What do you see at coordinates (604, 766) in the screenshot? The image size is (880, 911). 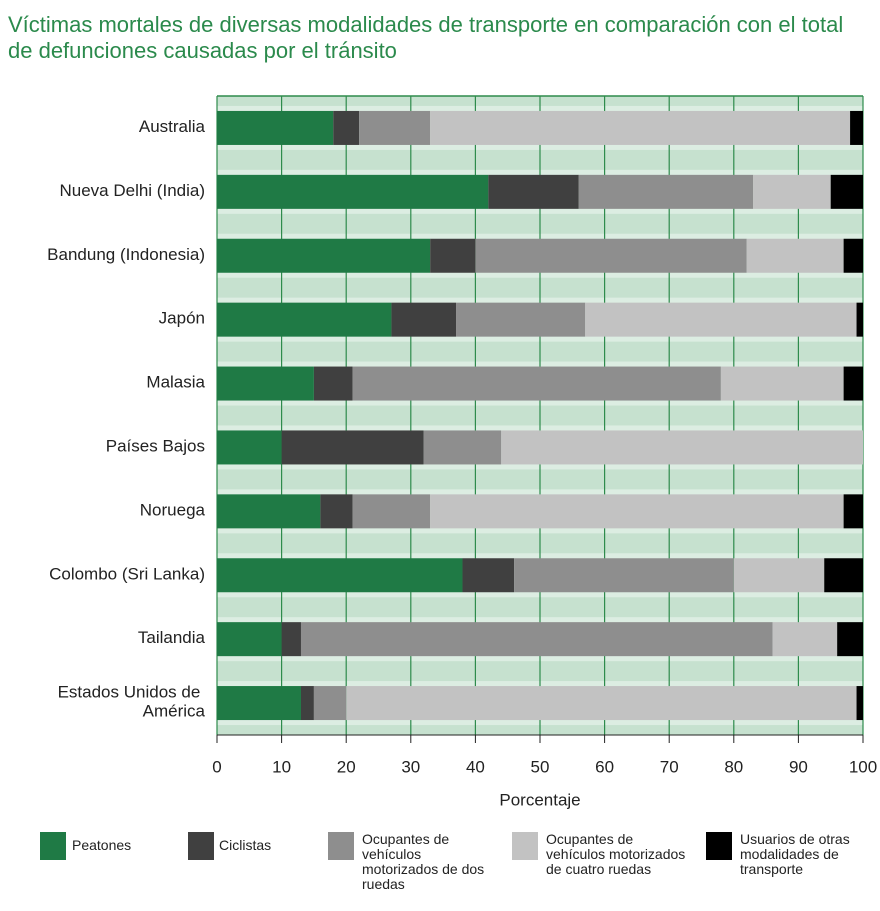 I see `x-tick-label: 60` at bounding box center [604, 766].